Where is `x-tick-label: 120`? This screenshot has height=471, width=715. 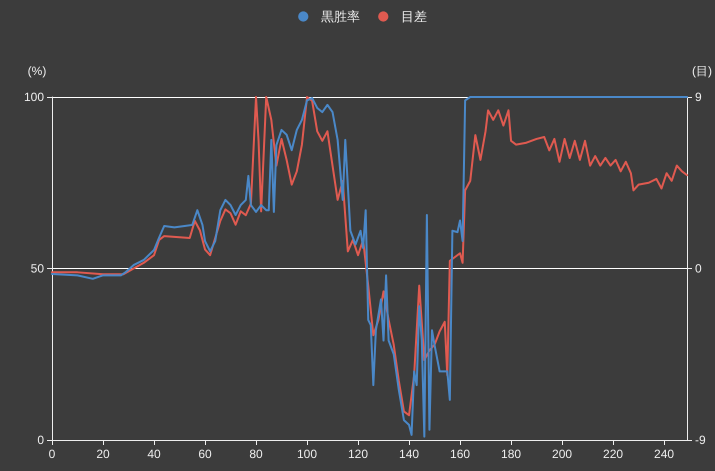
x-tick-label: 120 is located at coordinates (358, 454).